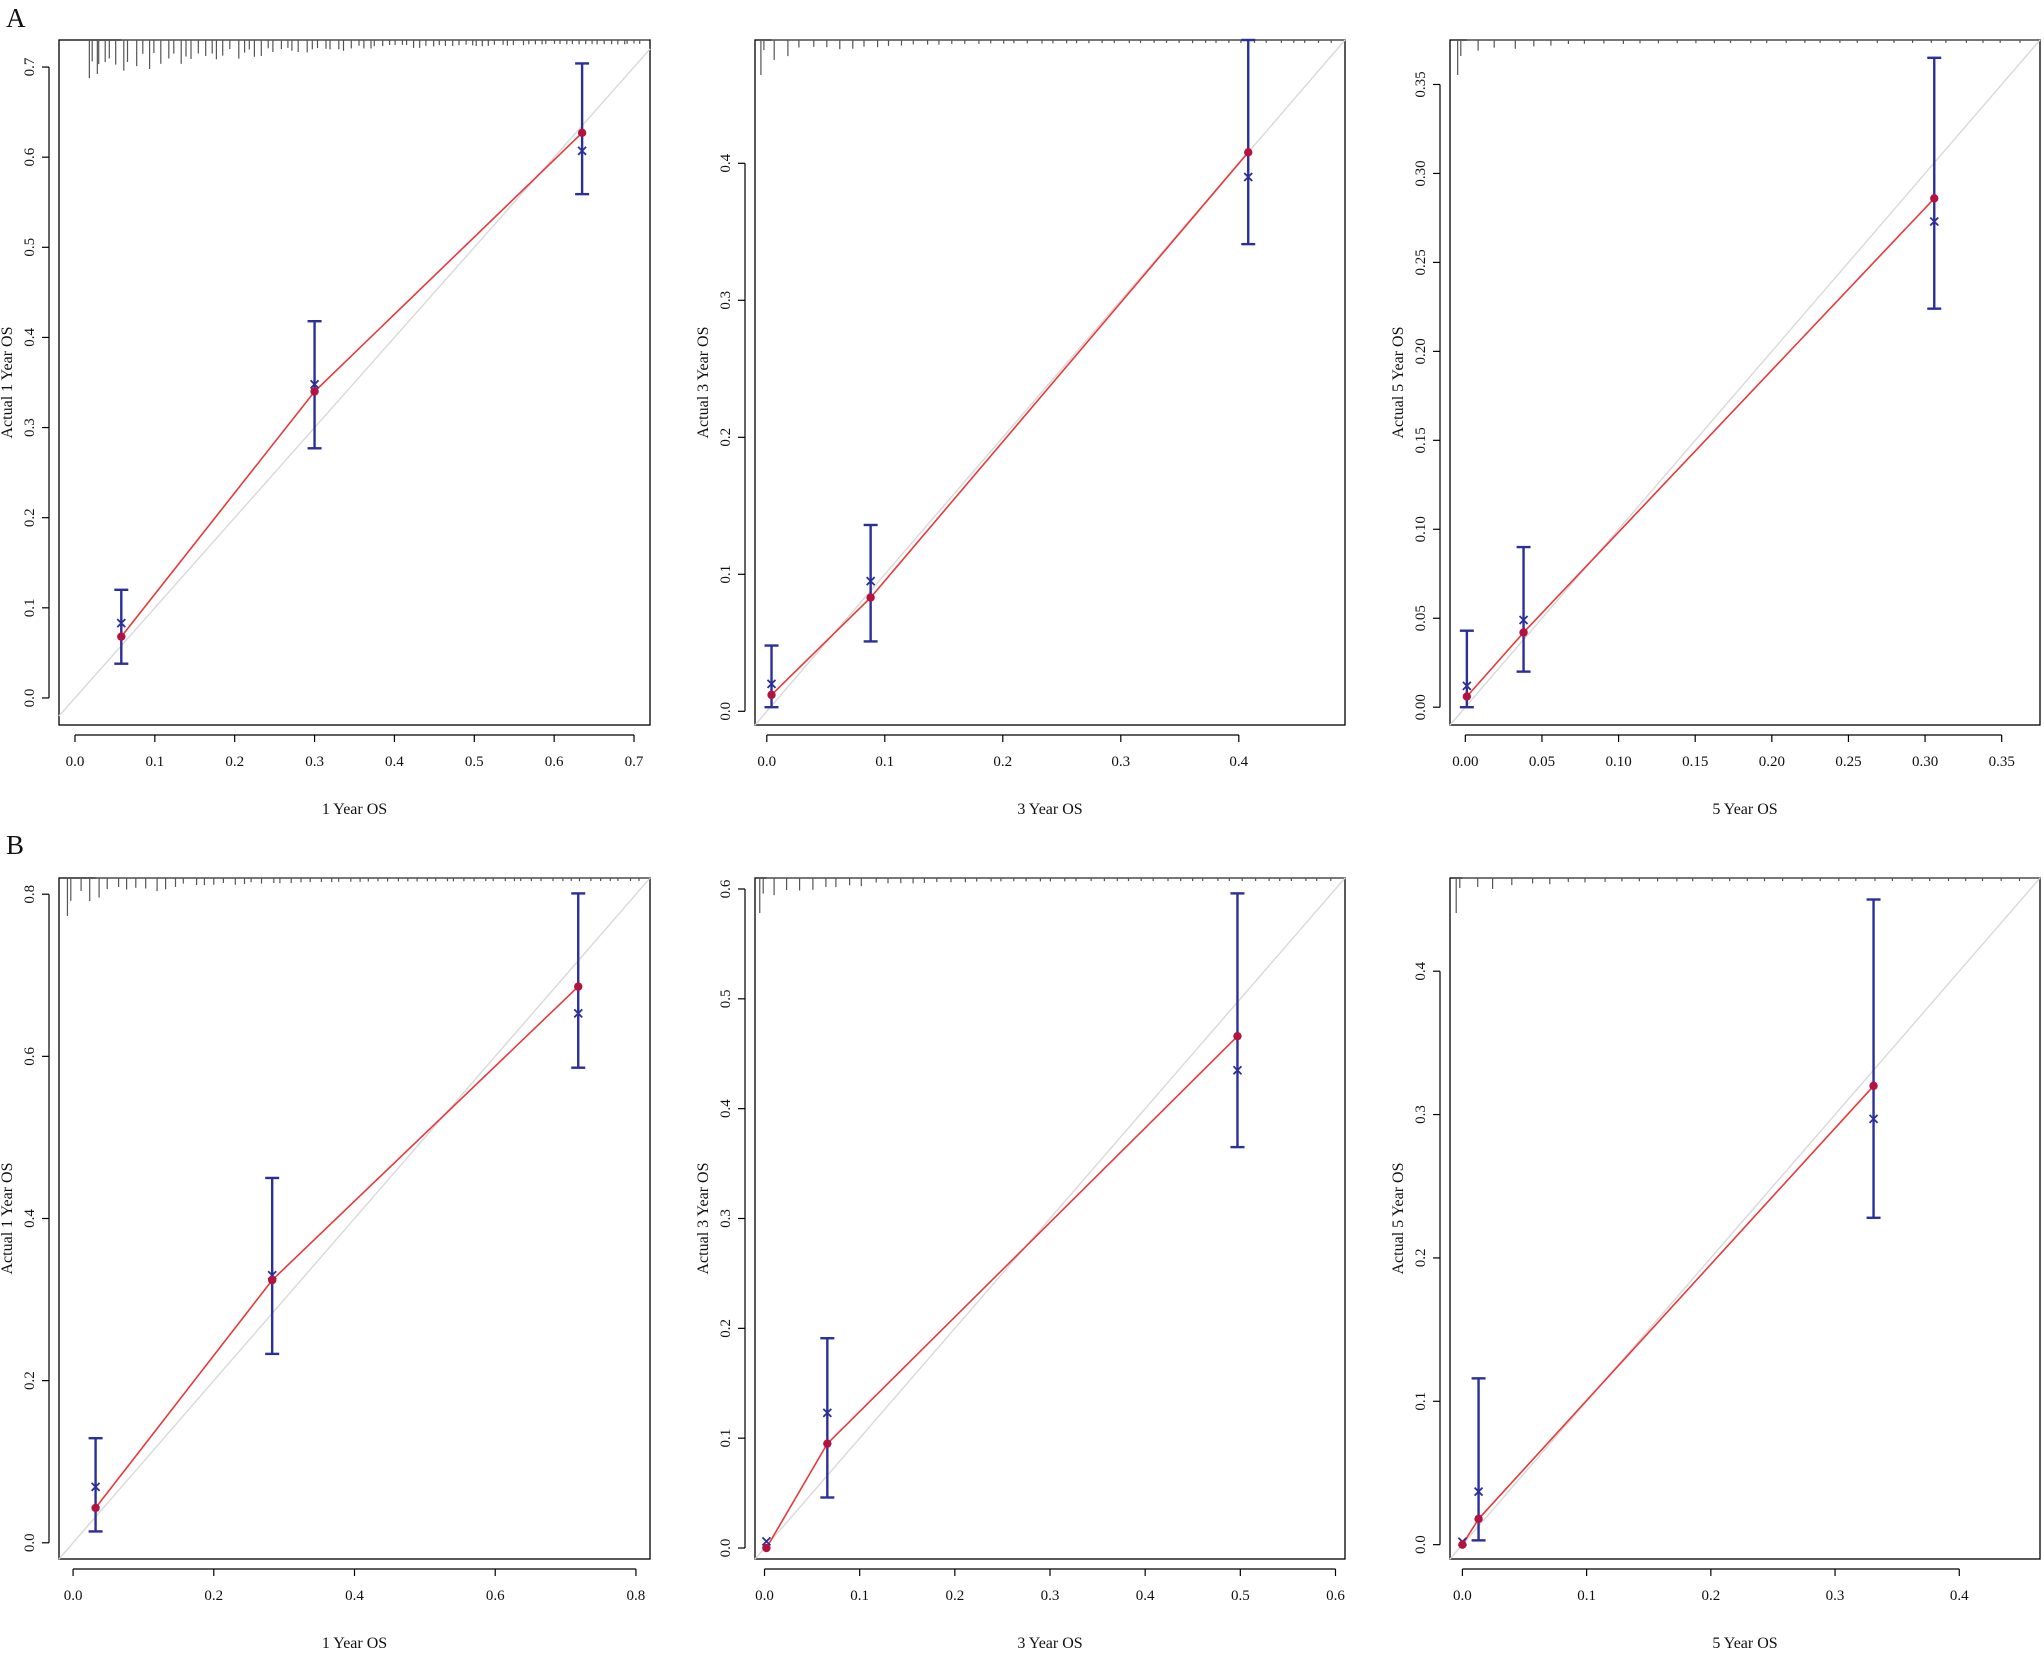 The image size is (2044, 1661). Describe the element at coordinates (36, 382) in the screenshot. I see `y-axis: 0.0 0.1 0.2 0.3 0.4 0.5 0.6 0.7` at that location.